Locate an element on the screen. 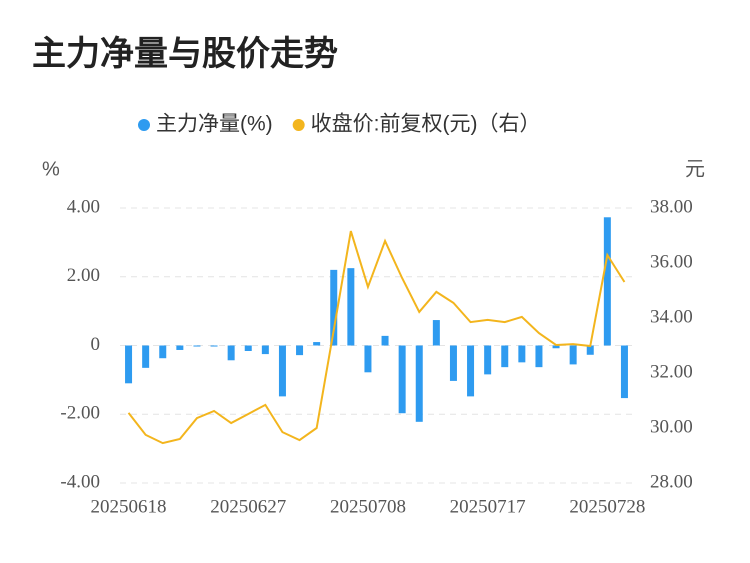 This screenshot has height=563, width=750. y2-tick-label: 36.00 is located at coordinates (671, 261).